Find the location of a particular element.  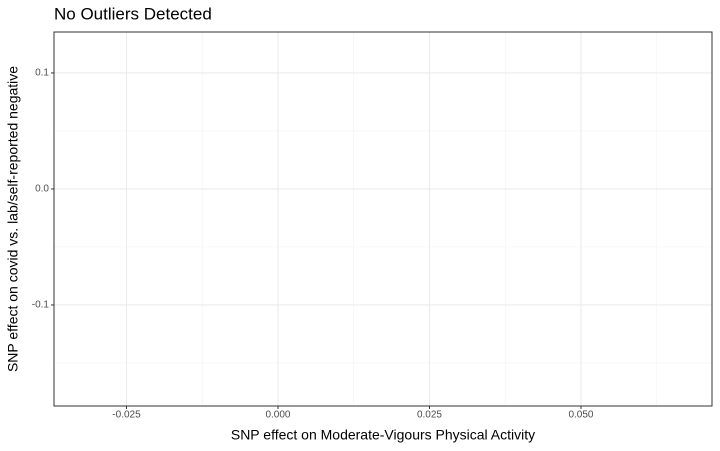

x-tick-label: -0.025 is located at coordinates (126, 415).